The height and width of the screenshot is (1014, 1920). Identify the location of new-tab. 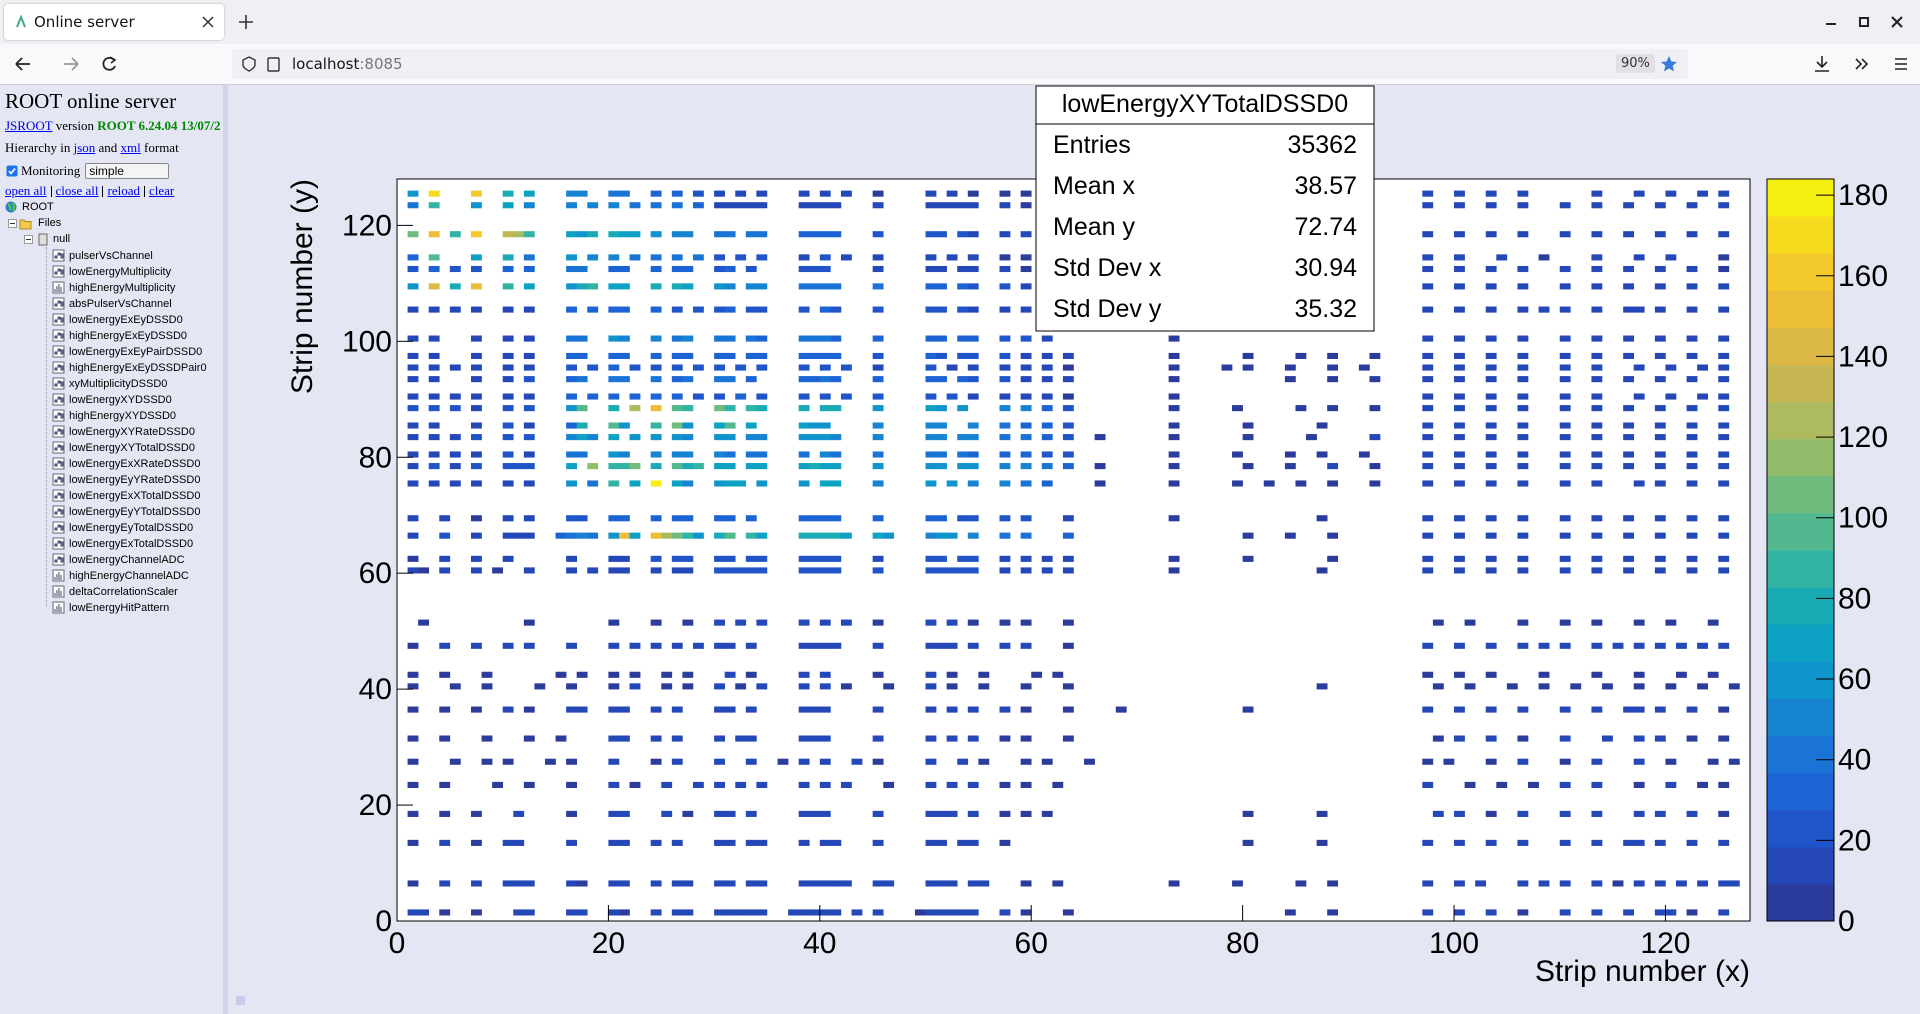
(246, 22).